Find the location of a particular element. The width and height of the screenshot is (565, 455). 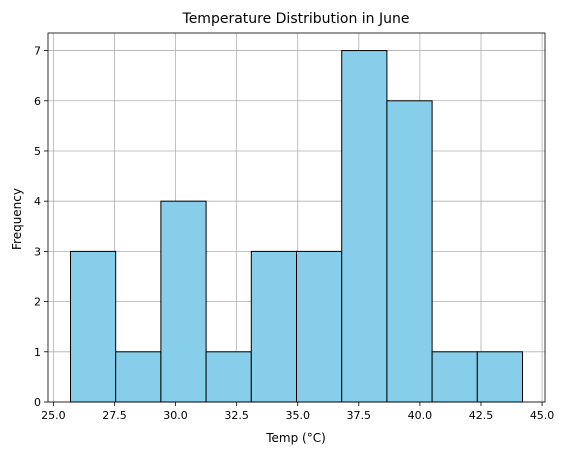

x-axis-label: Temp (°C) is located at coordinates (295, 438).